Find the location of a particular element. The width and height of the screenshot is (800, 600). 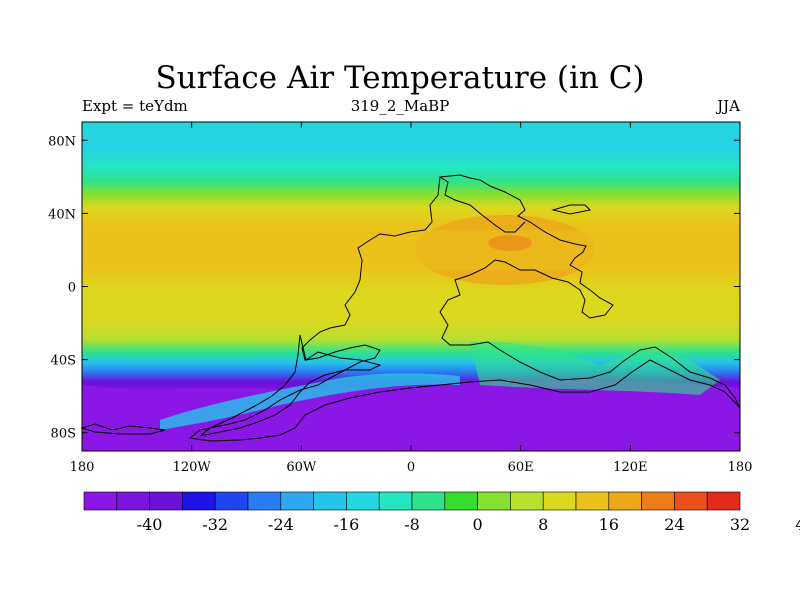

colorbar-label: -40 is located at coordinates (150, 524).